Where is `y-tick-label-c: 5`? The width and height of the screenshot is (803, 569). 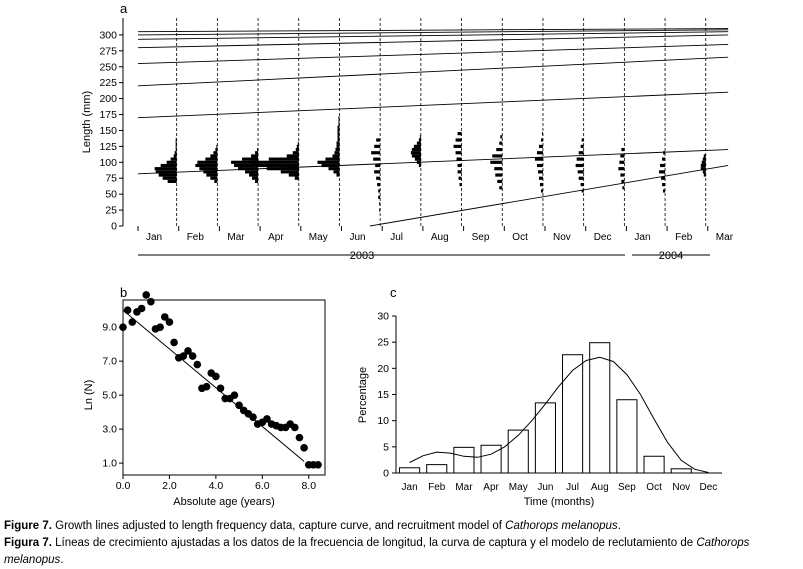 y-tick-label-c: 5 is located at coordinates (386, 447).